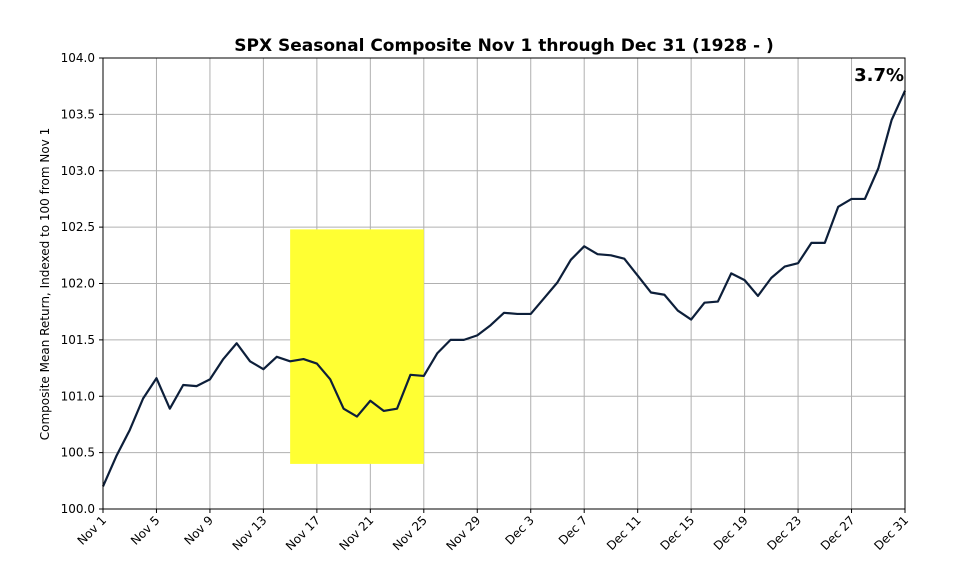 The height and width of the screenshot is (568, 957). What do you see at coordinates (78, 340) in the screenshot?
I see `y-tick-label: 101.5` at bounding box center [78, 340].